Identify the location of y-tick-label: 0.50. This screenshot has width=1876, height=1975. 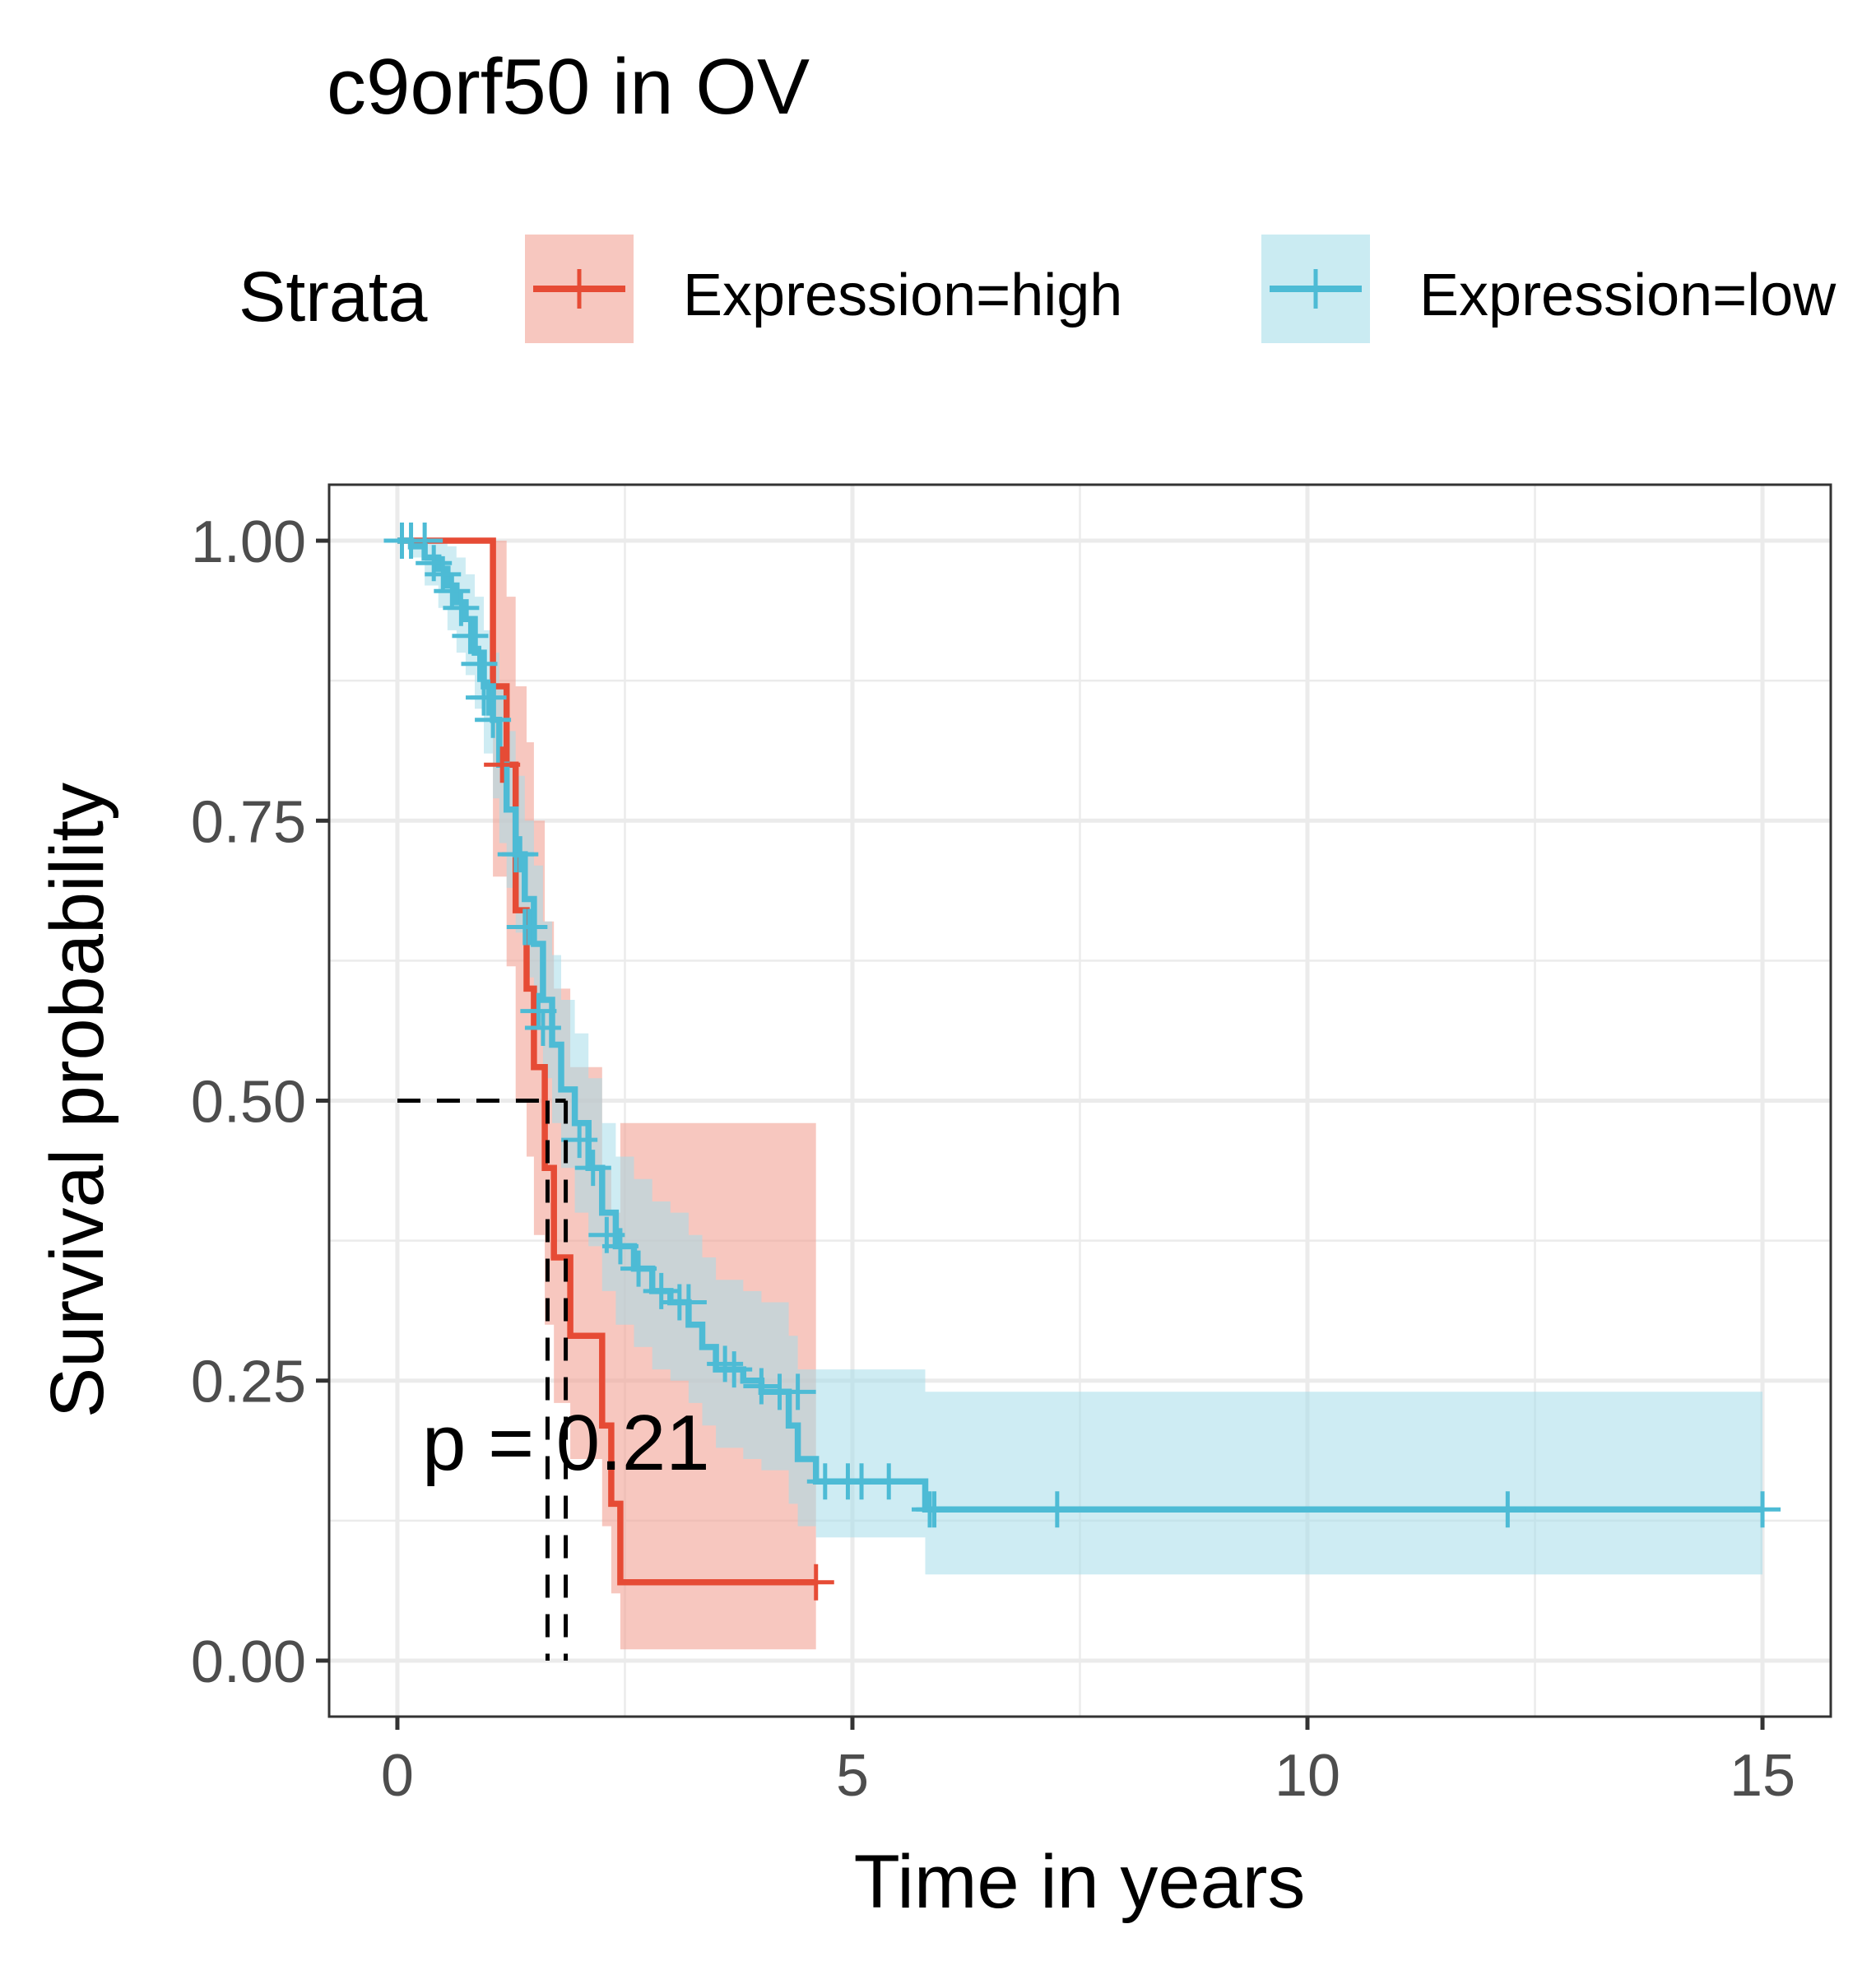
(248, 1103).